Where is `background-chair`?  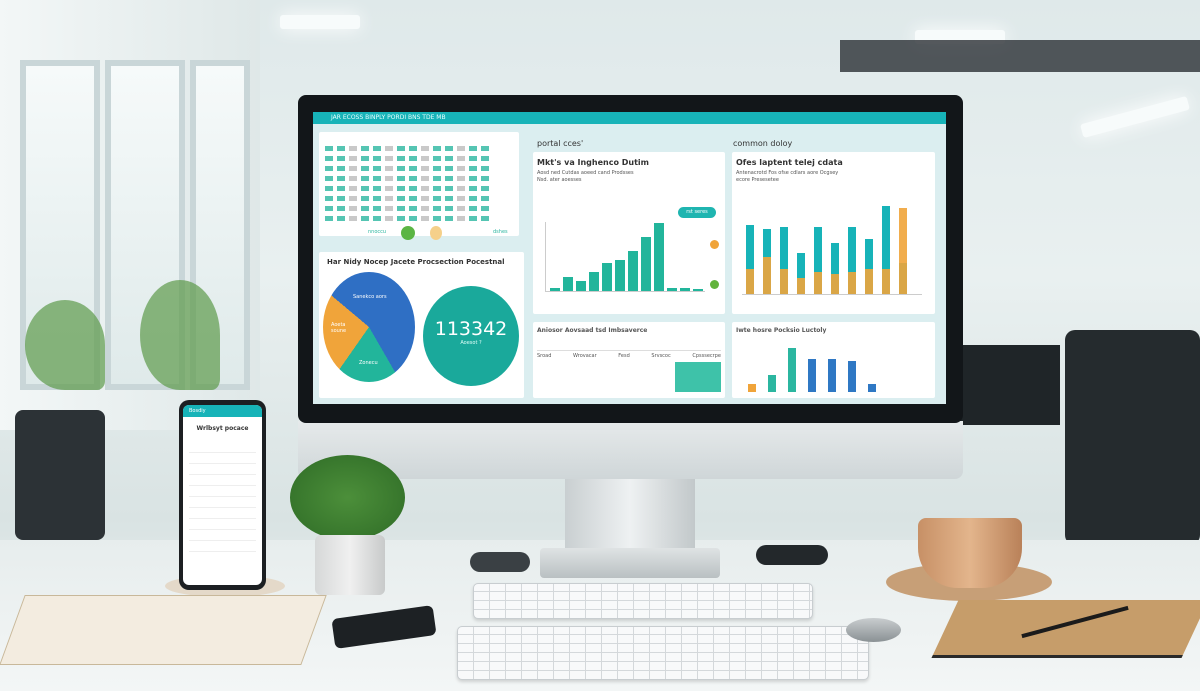
background-chair is located at coordinates (1132, 437).